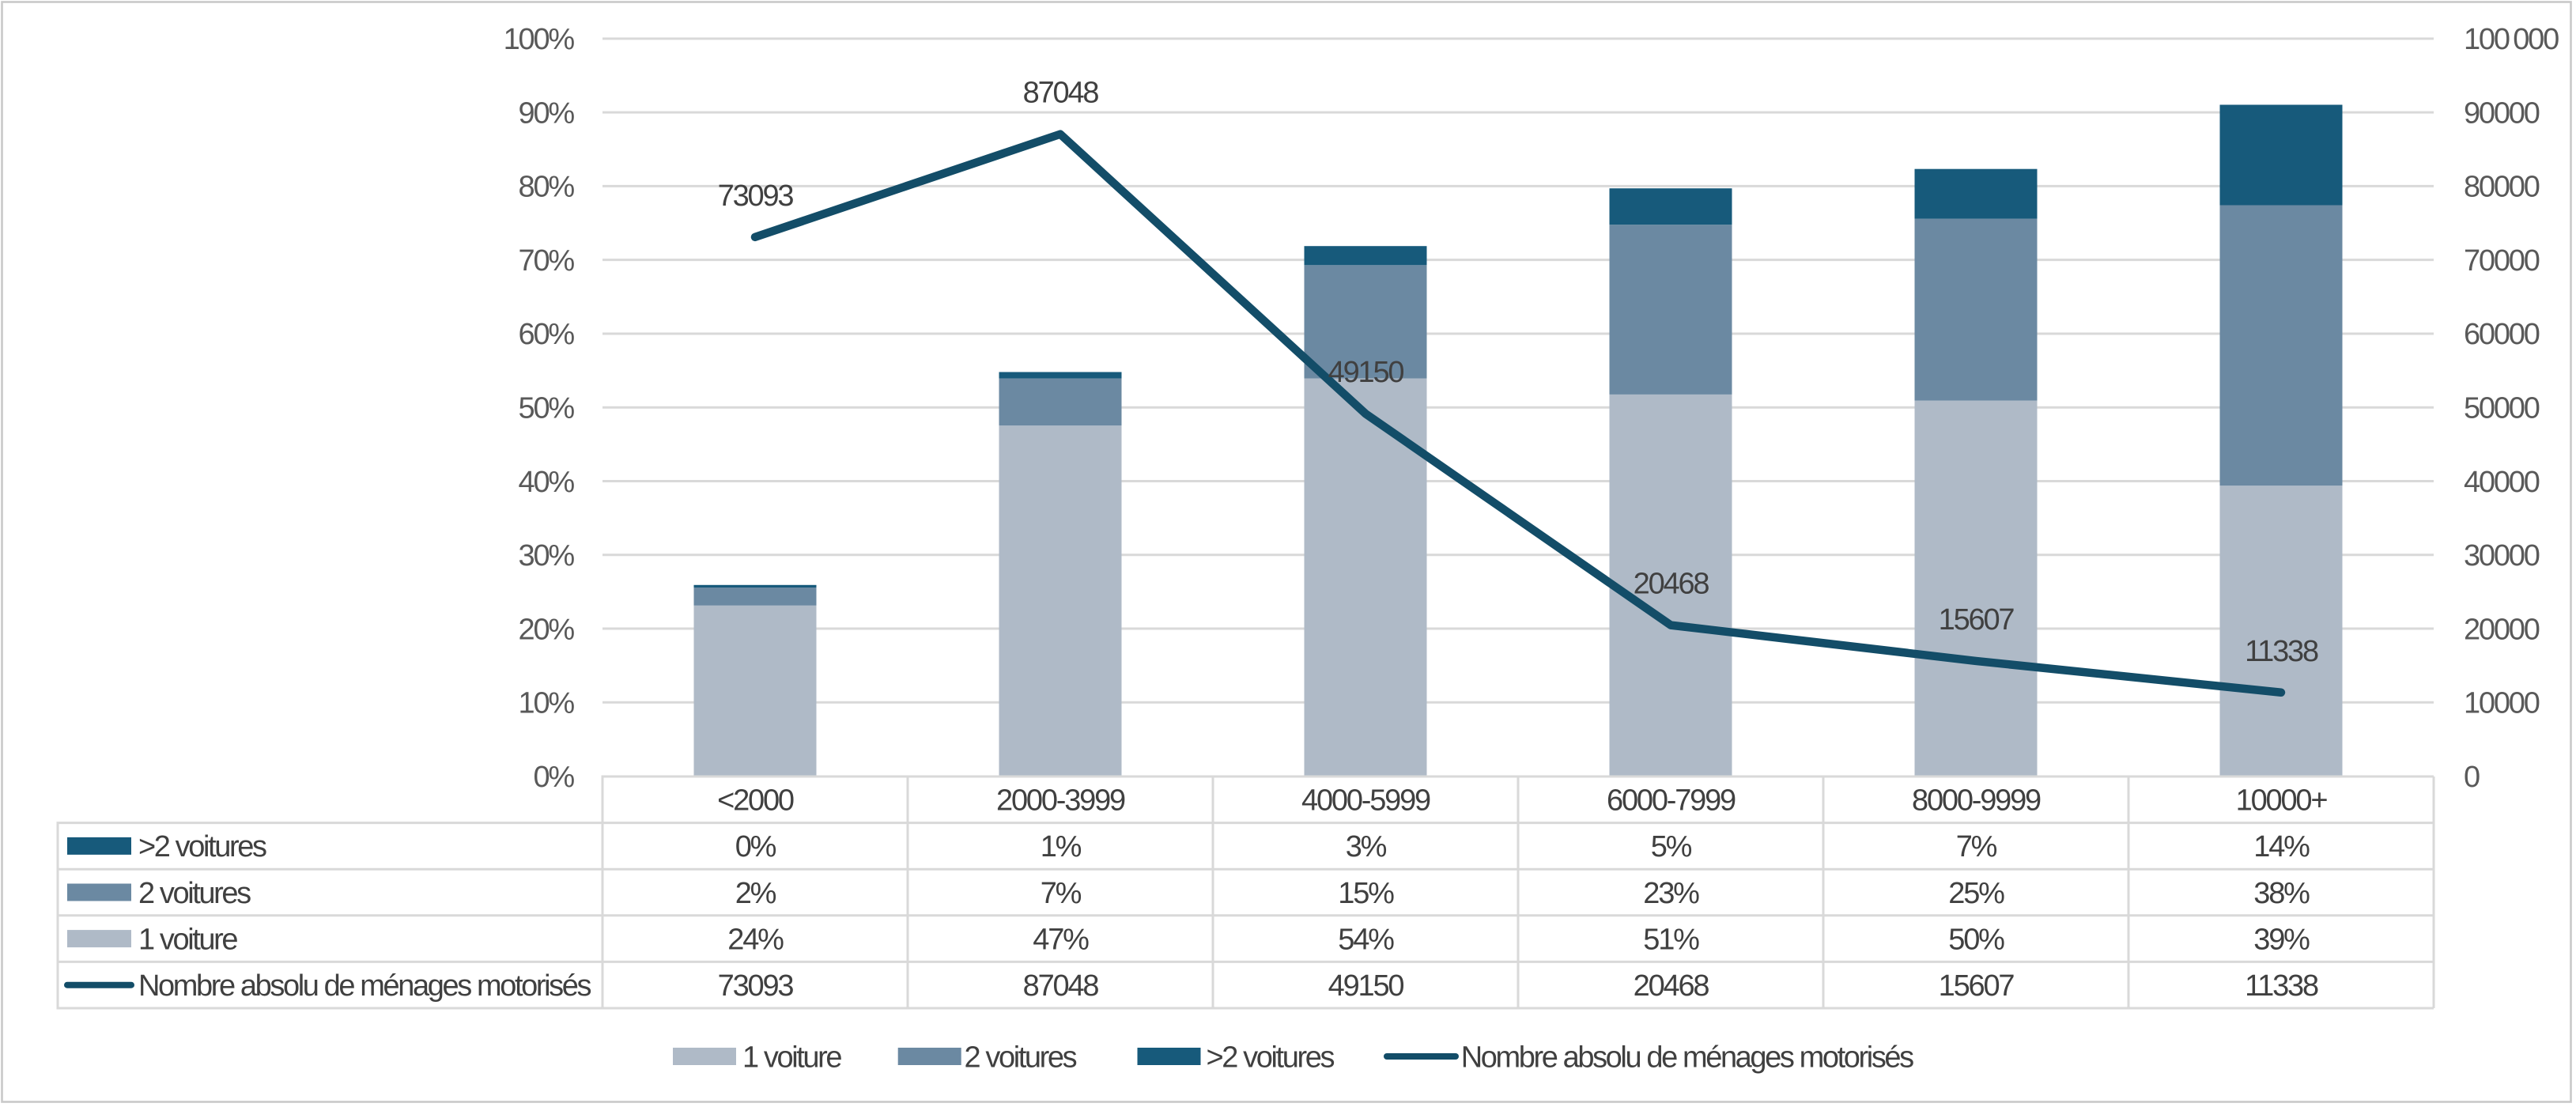  I want to click on svg-text: 10000, so click(2502, 703).